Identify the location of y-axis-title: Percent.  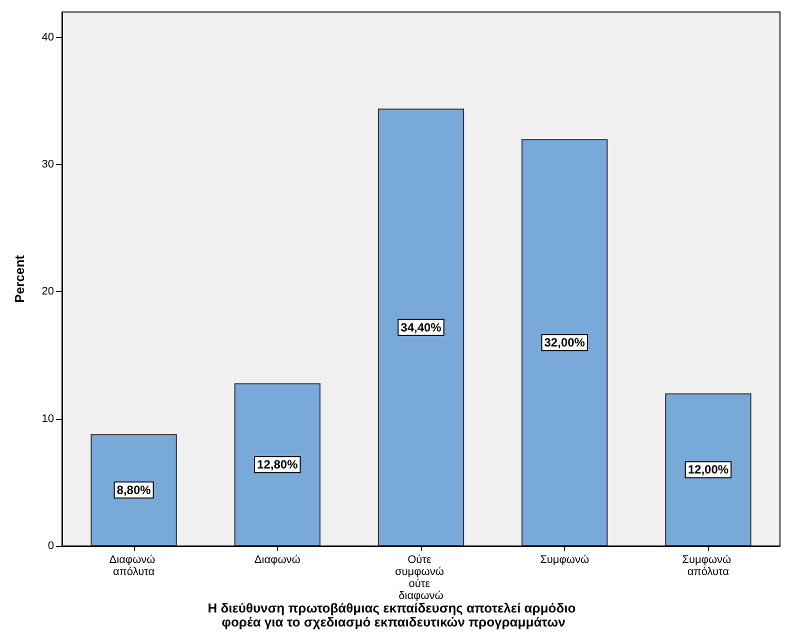
(19, 278).